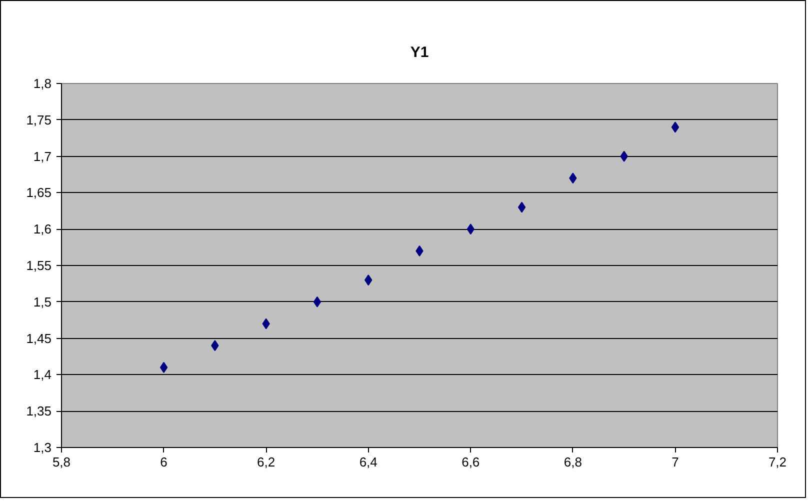 The image size is (810, 502). What do you see at coordinates (42, 374) in the screenshot?
I see `y-tick-label: 1,4` at bounding box center [42, 374].